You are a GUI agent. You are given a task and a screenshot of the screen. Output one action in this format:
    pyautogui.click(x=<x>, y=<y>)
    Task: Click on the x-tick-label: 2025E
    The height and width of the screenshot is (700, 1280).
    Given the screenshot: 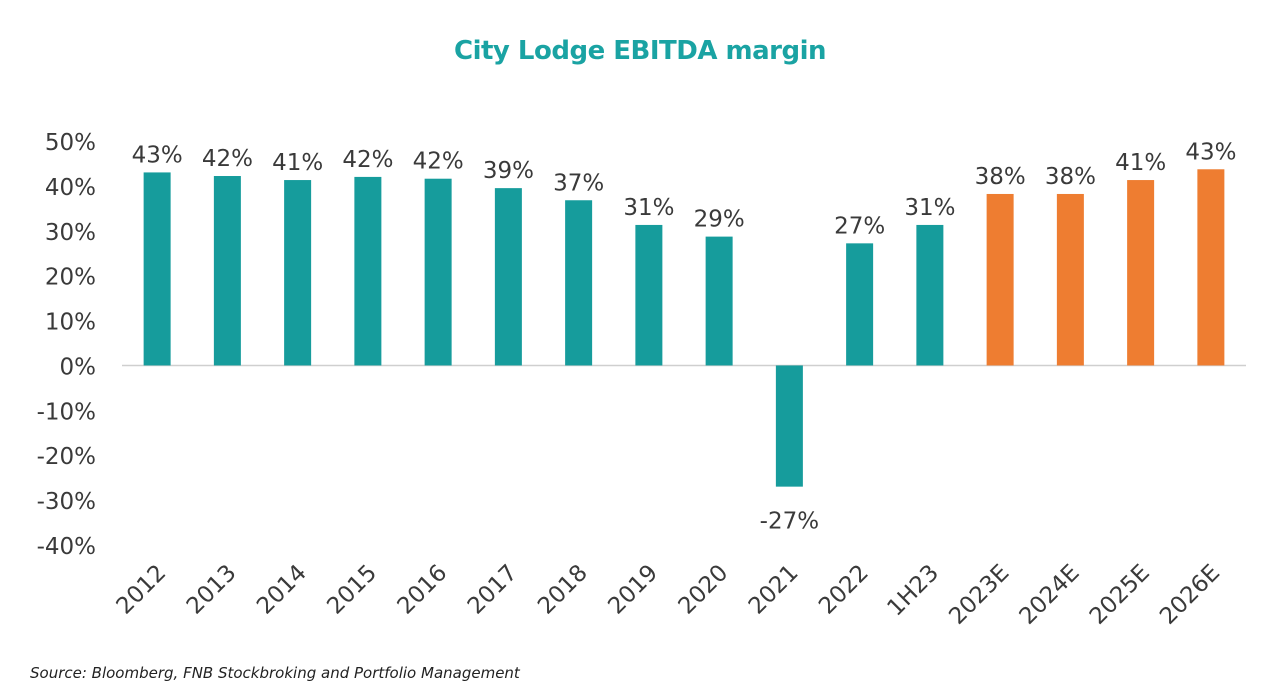 What is the action you would take?
    pyautogui.click(x=1120, y=595)
    